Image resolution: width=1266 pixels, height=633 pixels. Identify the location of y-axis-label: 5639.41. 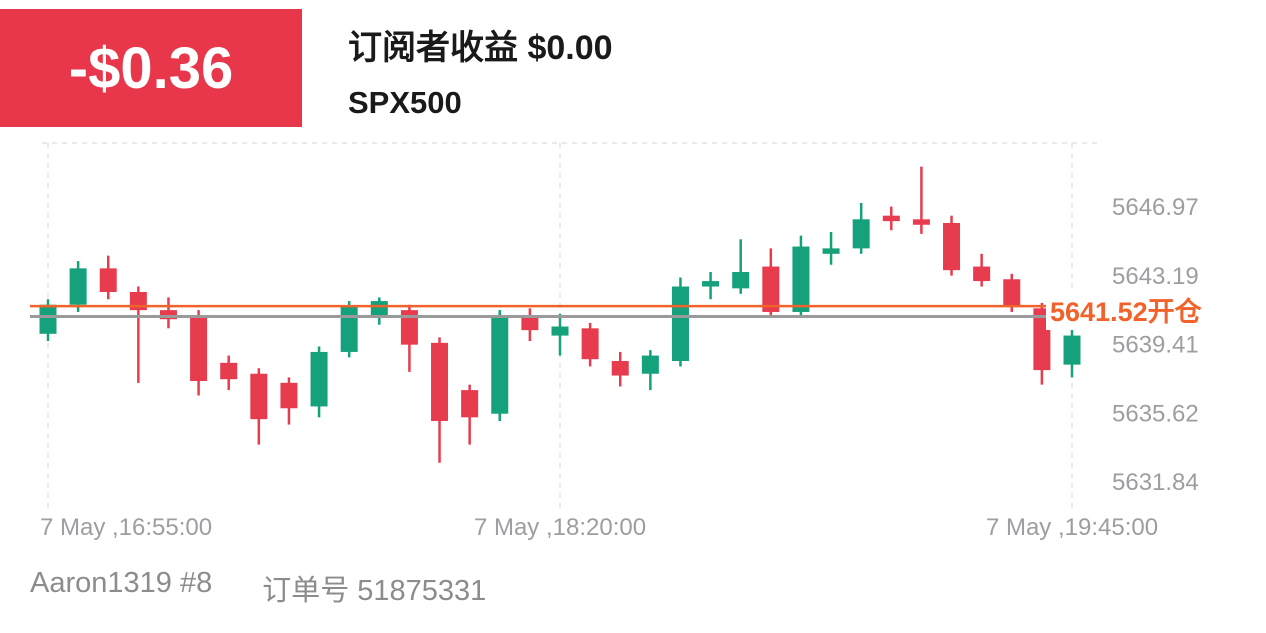
(1155, 344).